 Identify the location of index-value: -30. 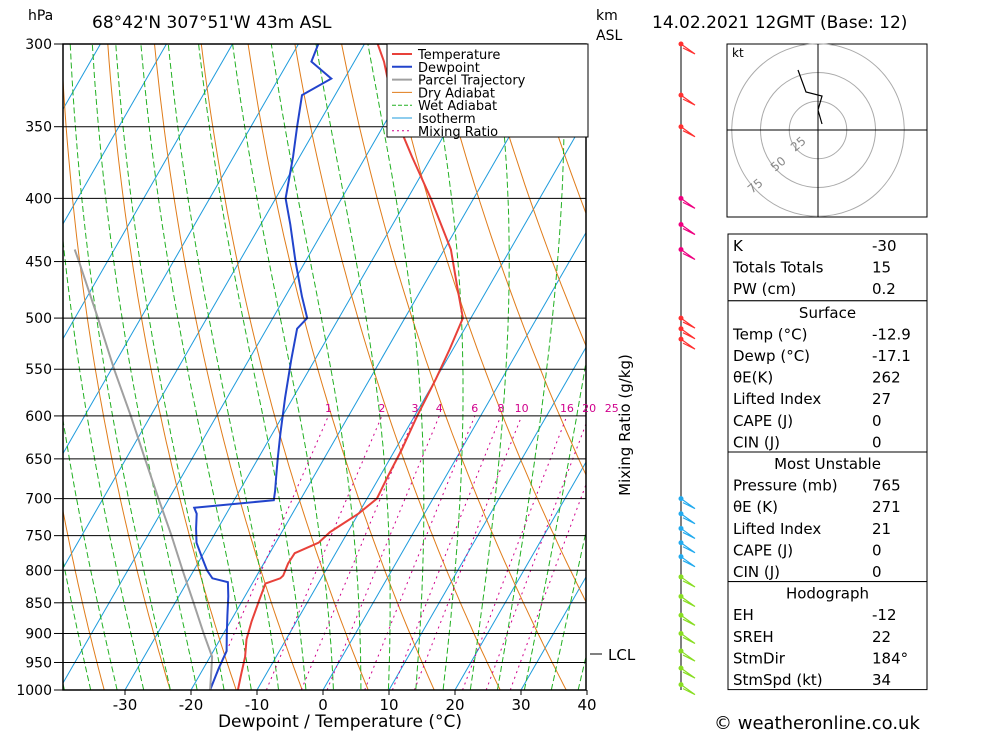
(884, 246).